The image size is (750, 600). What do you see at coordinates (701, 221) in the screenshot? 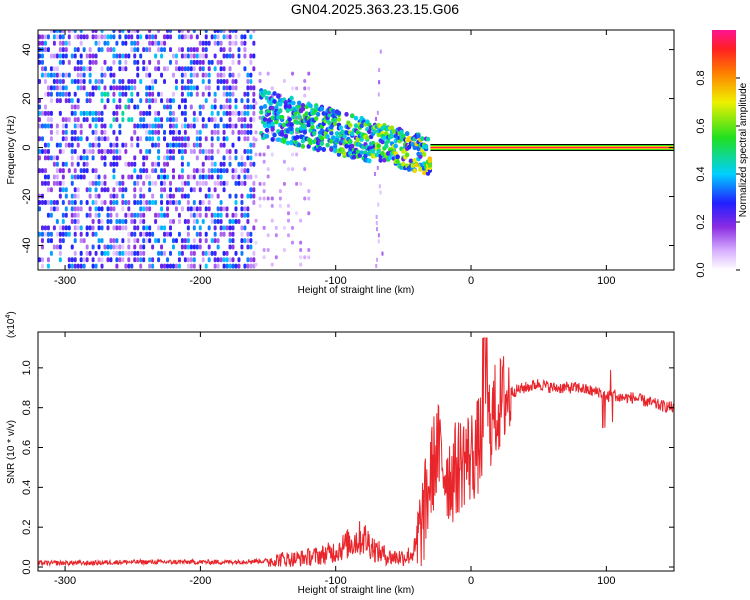
I see `colorbar-tick-label: 0.2` at bounding box center [701, 221].